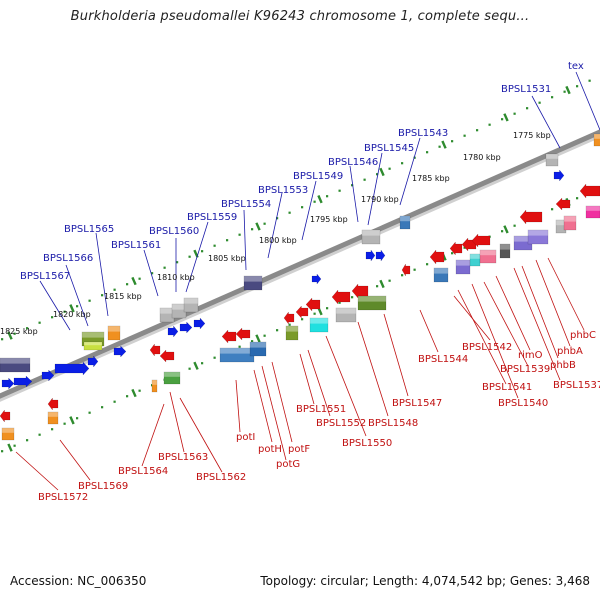 This screenshot has height=600, width=600. I want to click on bottom-gene-label: BPSL1551, so click(321, 409).